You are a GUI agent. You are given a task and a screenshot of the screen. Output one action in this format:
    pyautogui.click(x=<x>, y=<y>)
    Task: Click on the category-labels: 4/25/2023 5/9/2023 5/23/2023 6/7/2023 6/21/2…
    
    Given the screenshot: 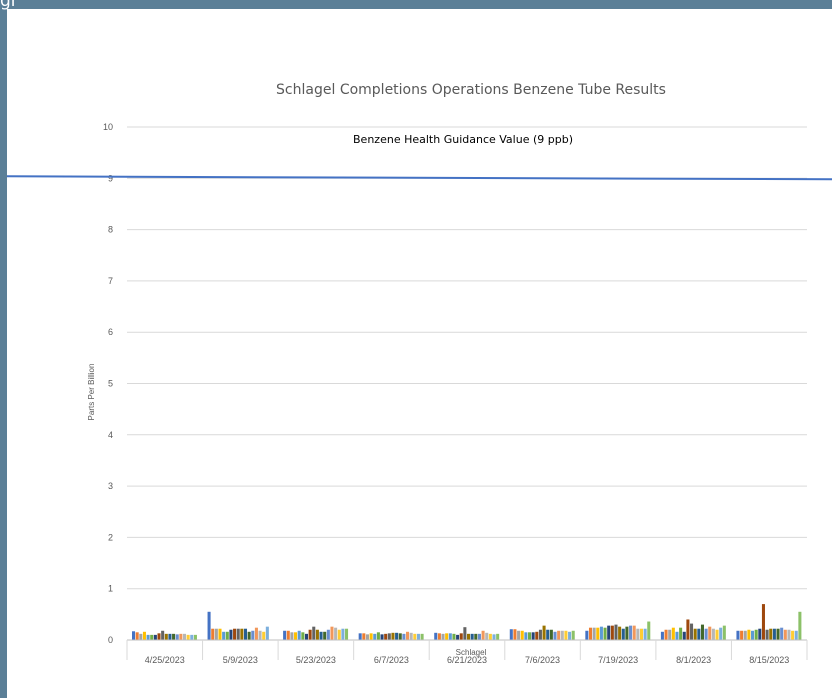 What is the action you would take?
    pyautogui.click(x=467, y=660)
    